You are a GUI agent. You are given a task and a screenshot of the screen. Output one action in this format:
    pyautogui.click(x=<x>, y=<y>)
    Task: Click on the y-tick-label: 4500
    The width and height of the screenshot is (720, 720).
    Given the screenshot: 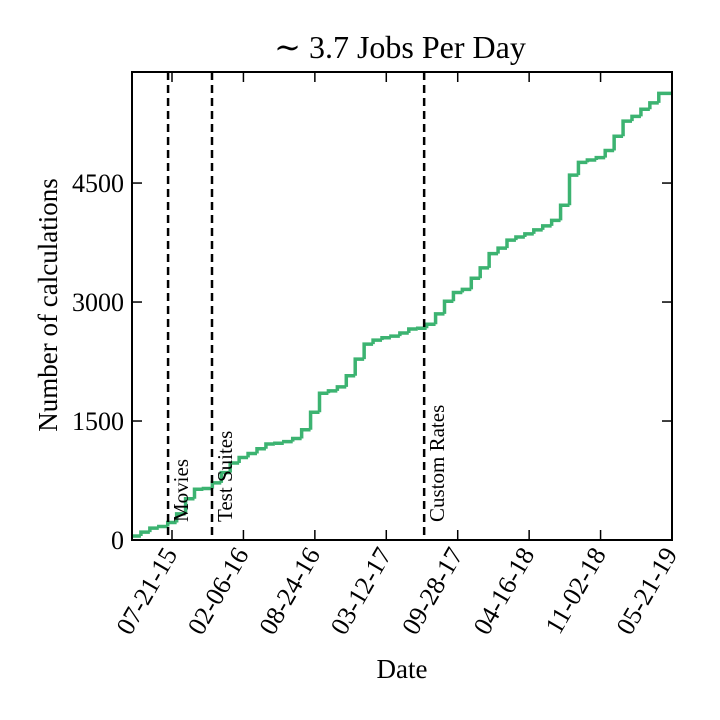 What is the action you would take?
    pyautogui.click(x=98, y=183)
    